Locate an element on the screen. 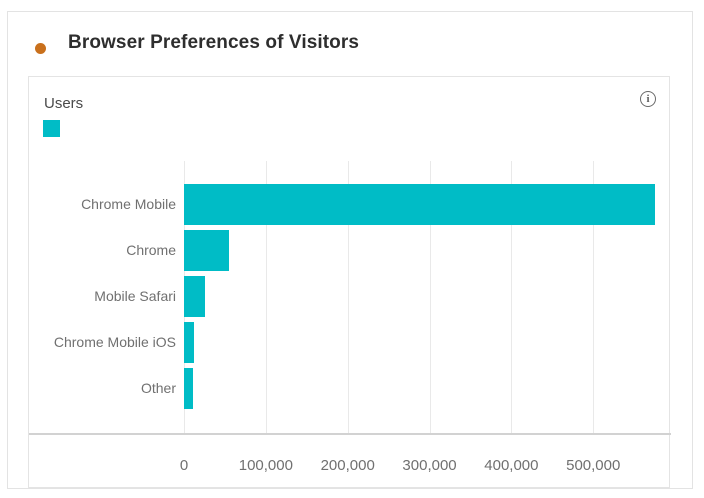 This screenshot has width=704, height=498. card-title: Browser Preferences of Visitors is located at coordinates (214, 42).